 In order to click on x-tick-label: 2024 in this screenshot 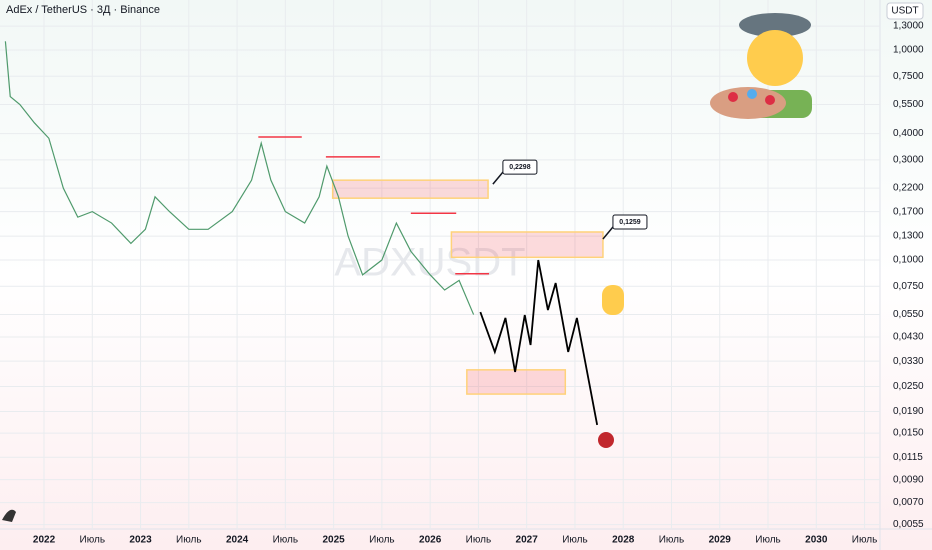, I will do `click(237, 540)`.